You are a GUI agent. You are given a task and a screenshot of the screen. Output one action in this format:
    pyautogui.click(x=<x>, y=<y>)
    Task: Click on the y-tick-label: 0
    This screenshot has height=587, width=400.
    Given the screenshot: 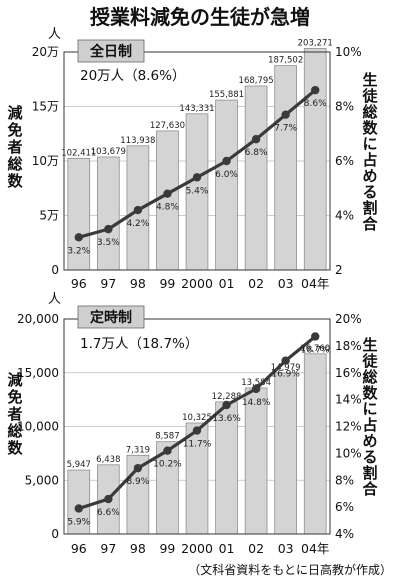 What is the action you would take?
    pyautogui.click(x=55, y=270)
    